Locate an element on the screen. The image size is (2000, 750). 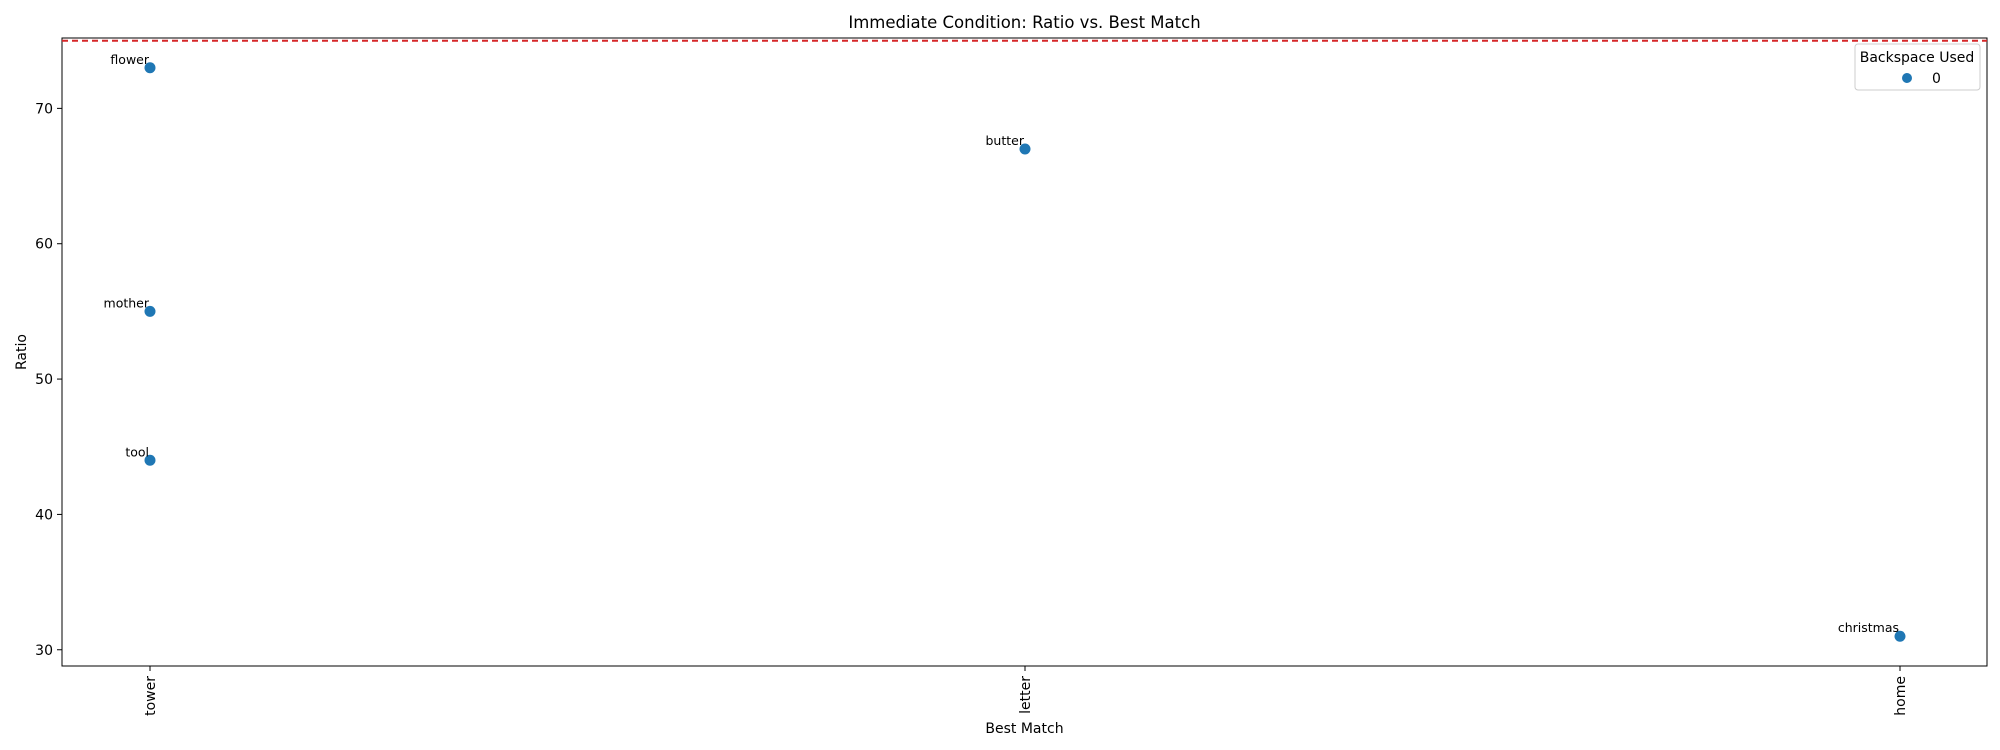
data-point-label: butter is located at coordinates (1005, 140).